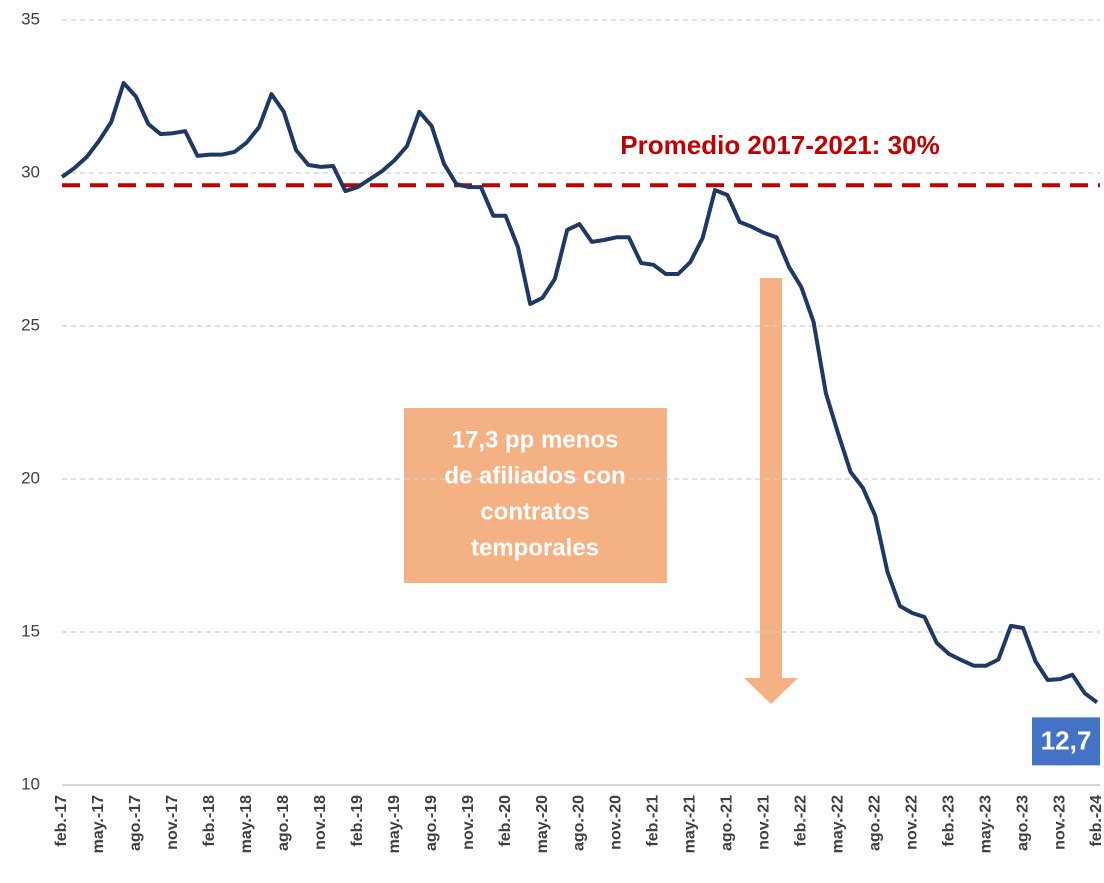 The height and width of the screenshot is (883, 1104). I want to click on x-tick-label: nov.-20, so click(616, 822).